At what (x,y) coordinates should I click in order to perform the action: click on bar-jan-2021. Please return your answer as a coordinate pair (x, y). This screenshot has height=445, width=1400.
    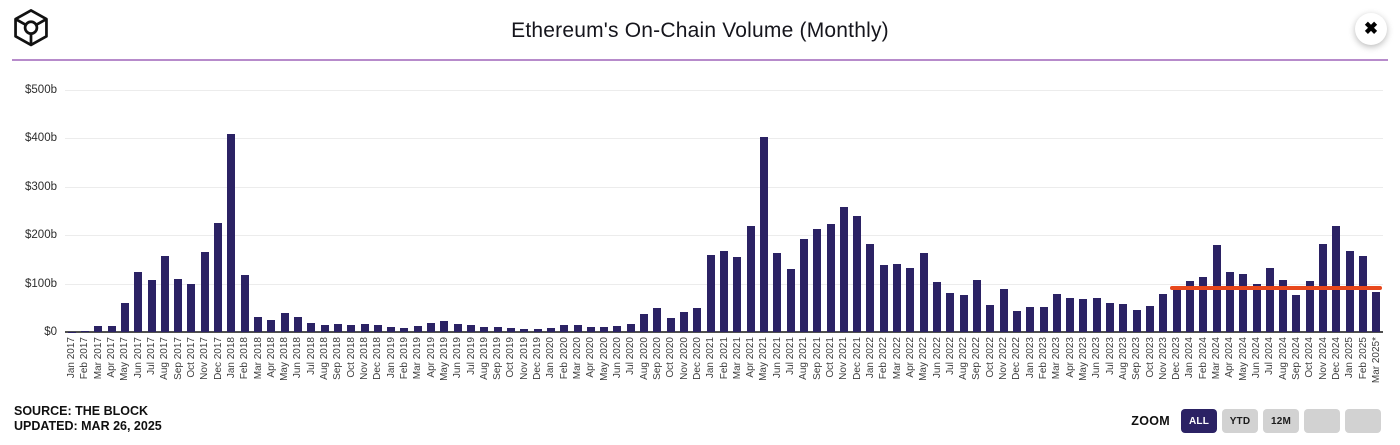
    Looking at the image, I should click on (710, 293).